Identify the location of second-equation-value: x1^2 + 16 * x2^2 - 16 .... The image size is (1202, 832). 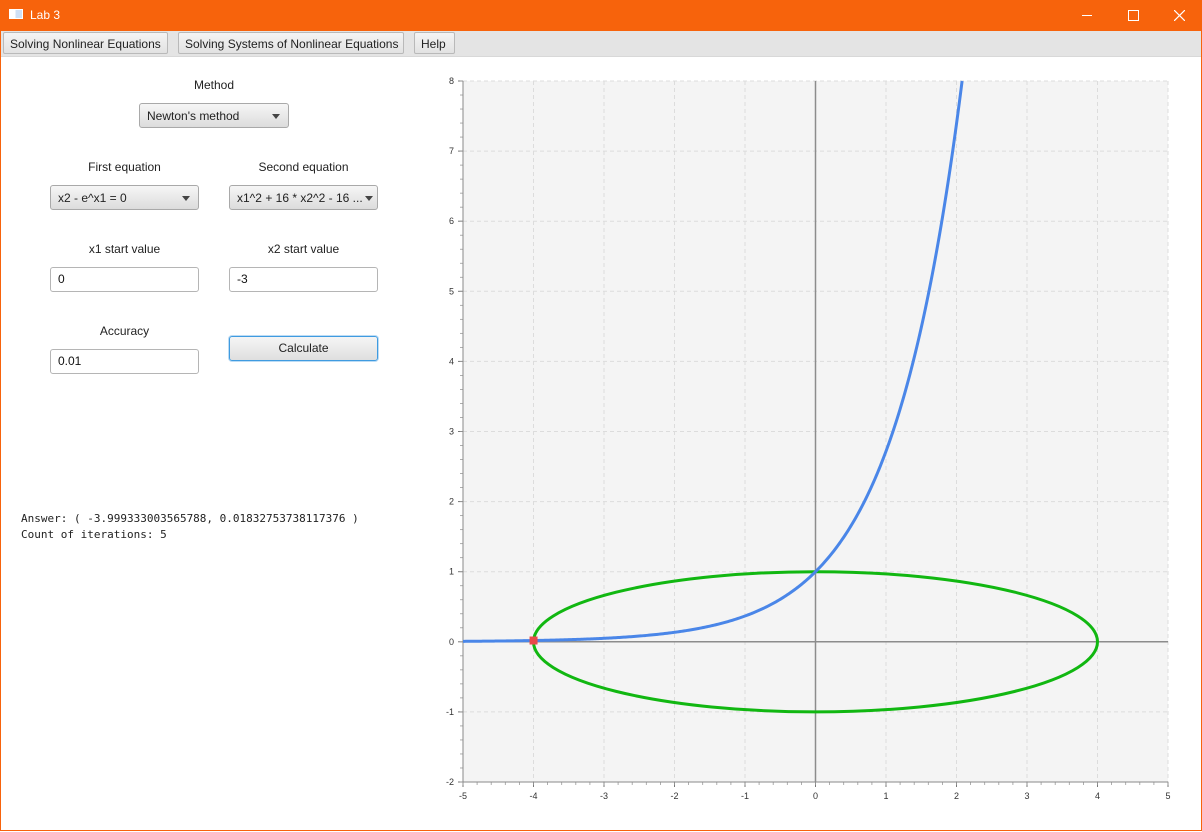
(300, 198).